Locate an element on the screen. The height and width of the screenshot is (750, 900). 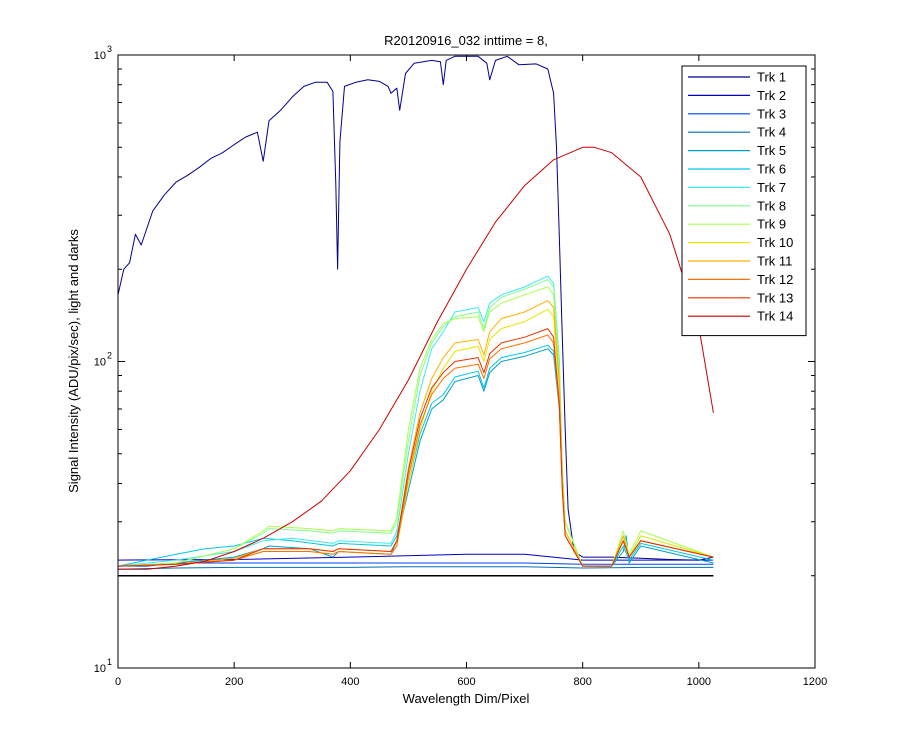
legend-label-trk-13: Trk 13 is located at coordinates (775, 297).